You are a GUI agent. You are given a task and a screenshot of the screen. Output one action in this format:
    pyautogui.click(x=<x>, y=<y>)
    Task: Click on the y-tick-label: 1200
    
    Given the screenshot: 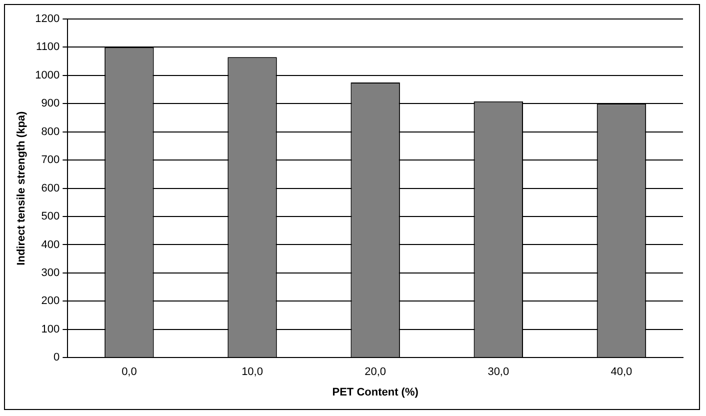 What is the action you would take?
    pyautogui.click(x=47, y=19)
    